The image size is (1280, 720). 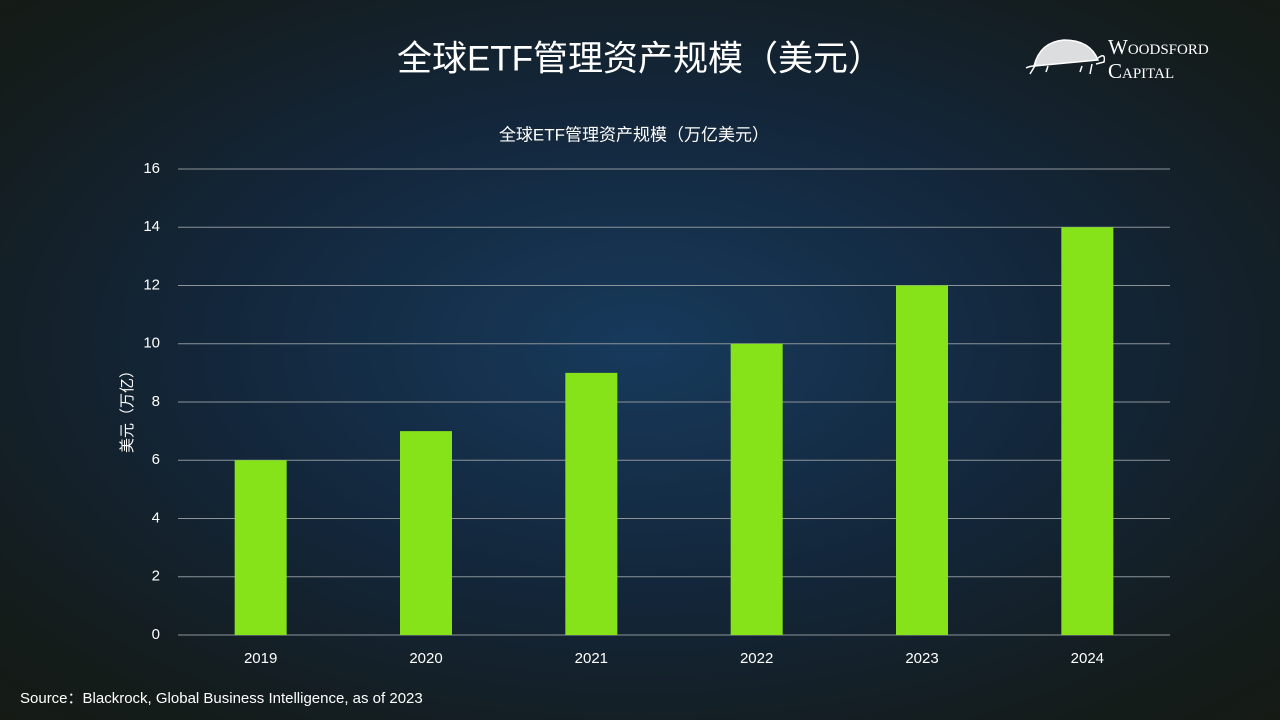 What do you see at coordinates (156, 517) in the screenshot?
I see `y-tick-label: 4` at bounding box center [156, 517].